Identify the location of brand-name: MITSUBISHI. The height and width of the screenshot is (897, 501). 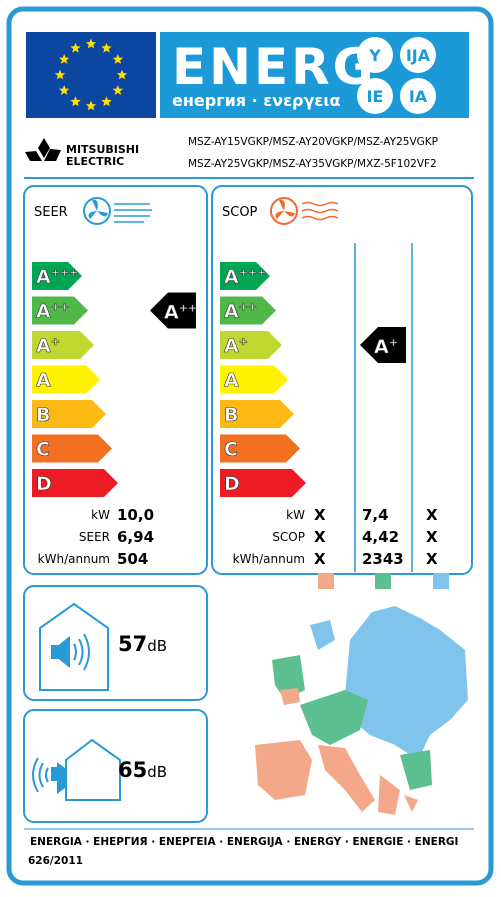
(102, 149).